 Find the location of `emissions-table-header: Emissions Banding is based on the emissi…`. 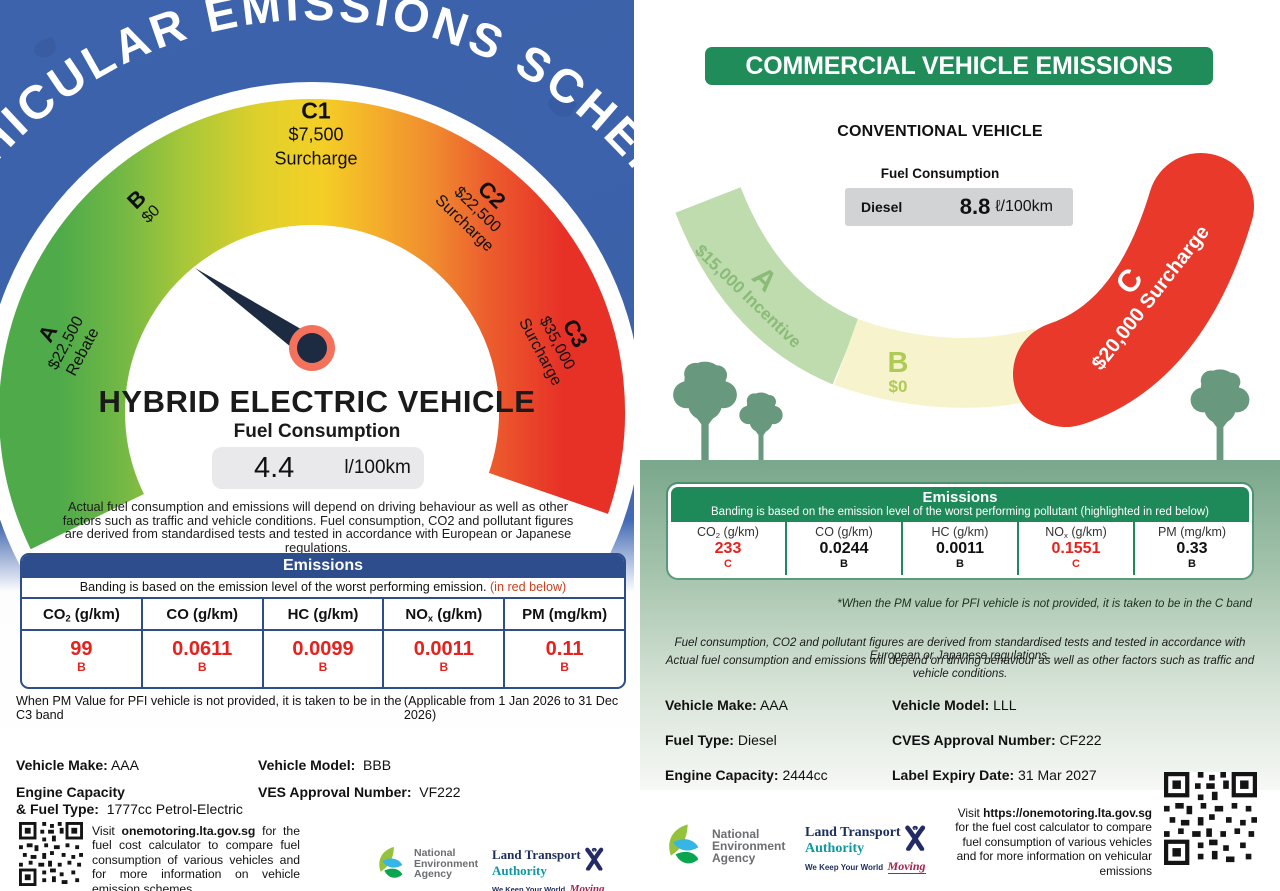

emissions-table-header: Emissions Banding is based on the emissi… is located at coordinates (960, 504).